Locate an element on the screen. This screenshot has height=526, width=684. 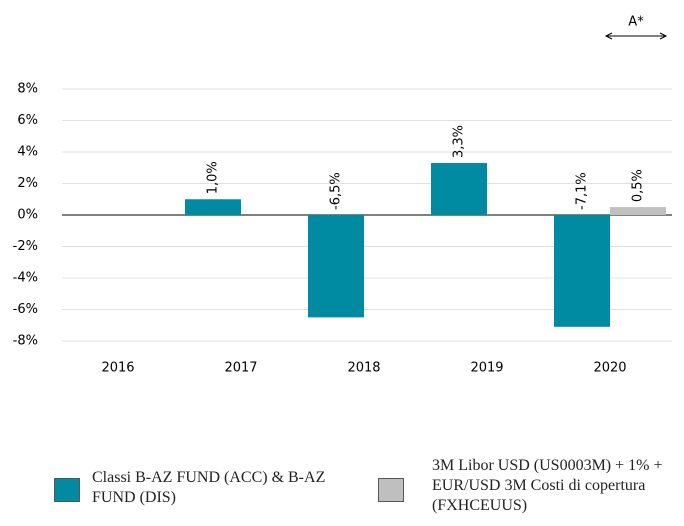
y-tick-label: -8% is located at coordinates (25, 341).